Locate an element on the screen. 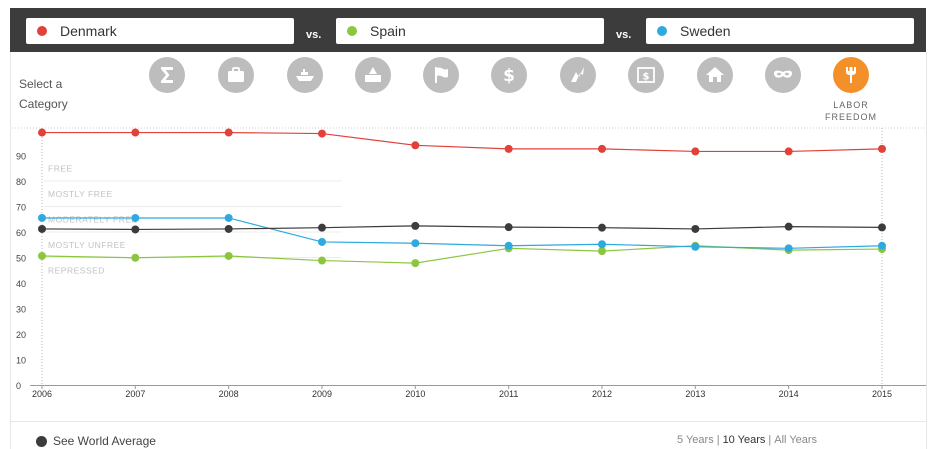  country-select-2: Spain is located at coordinates (470, 31).